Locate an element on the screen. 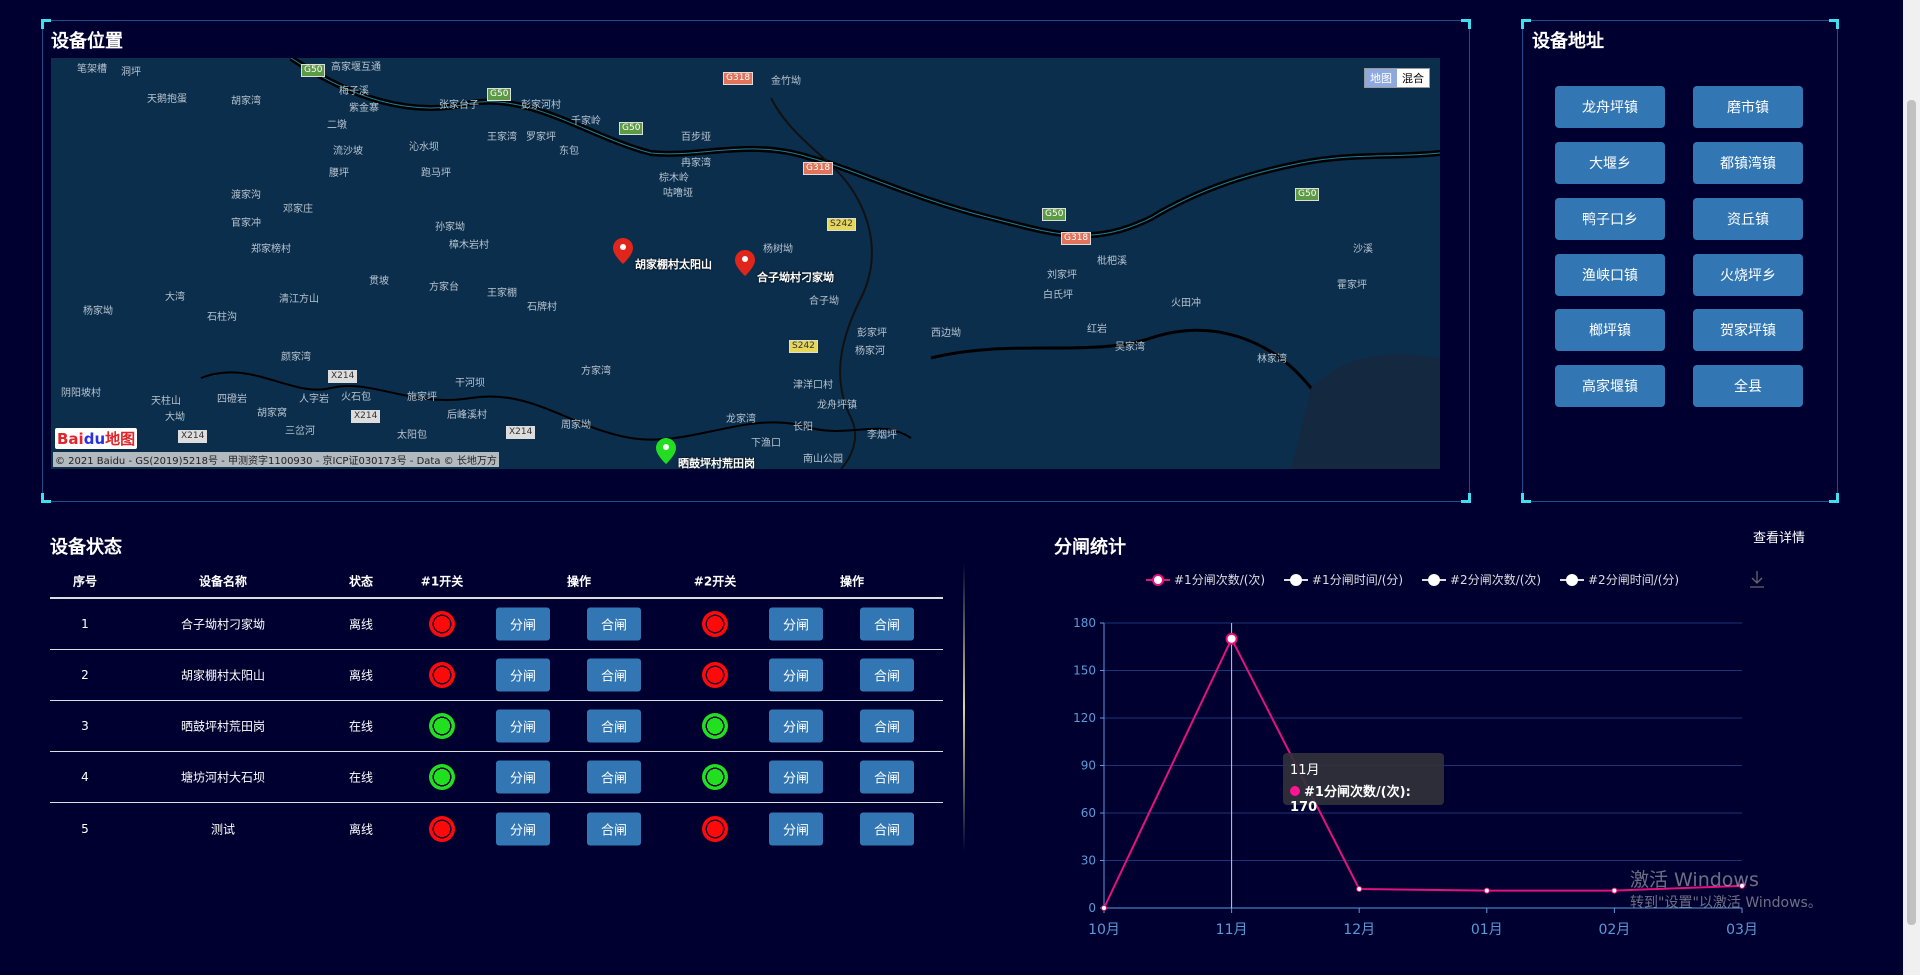 The image size is (1920, 975). map-place-label: 张家台子 is located at coordinates (459, 105).